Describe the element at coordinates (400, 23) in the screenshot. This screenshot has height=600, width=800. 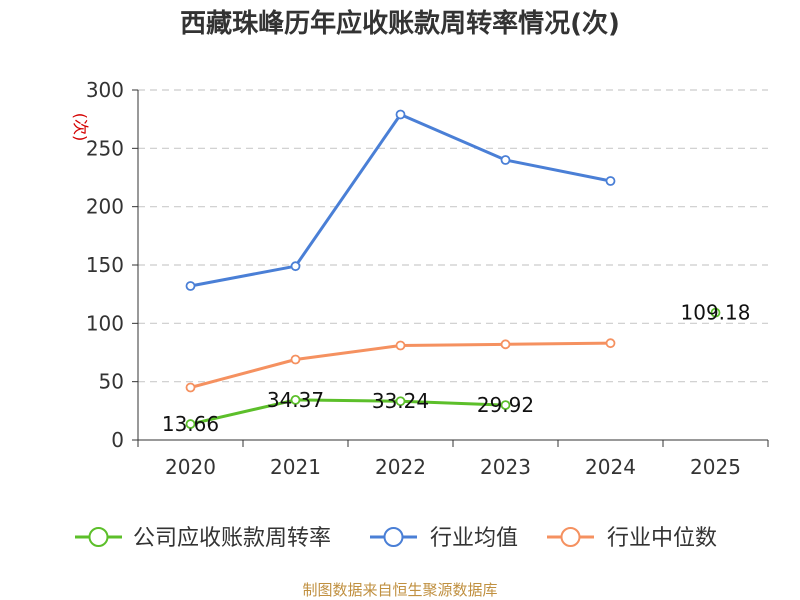
I see `chart-title: 西藏珠峰历年应收账款周转率情况(次)` at that location.